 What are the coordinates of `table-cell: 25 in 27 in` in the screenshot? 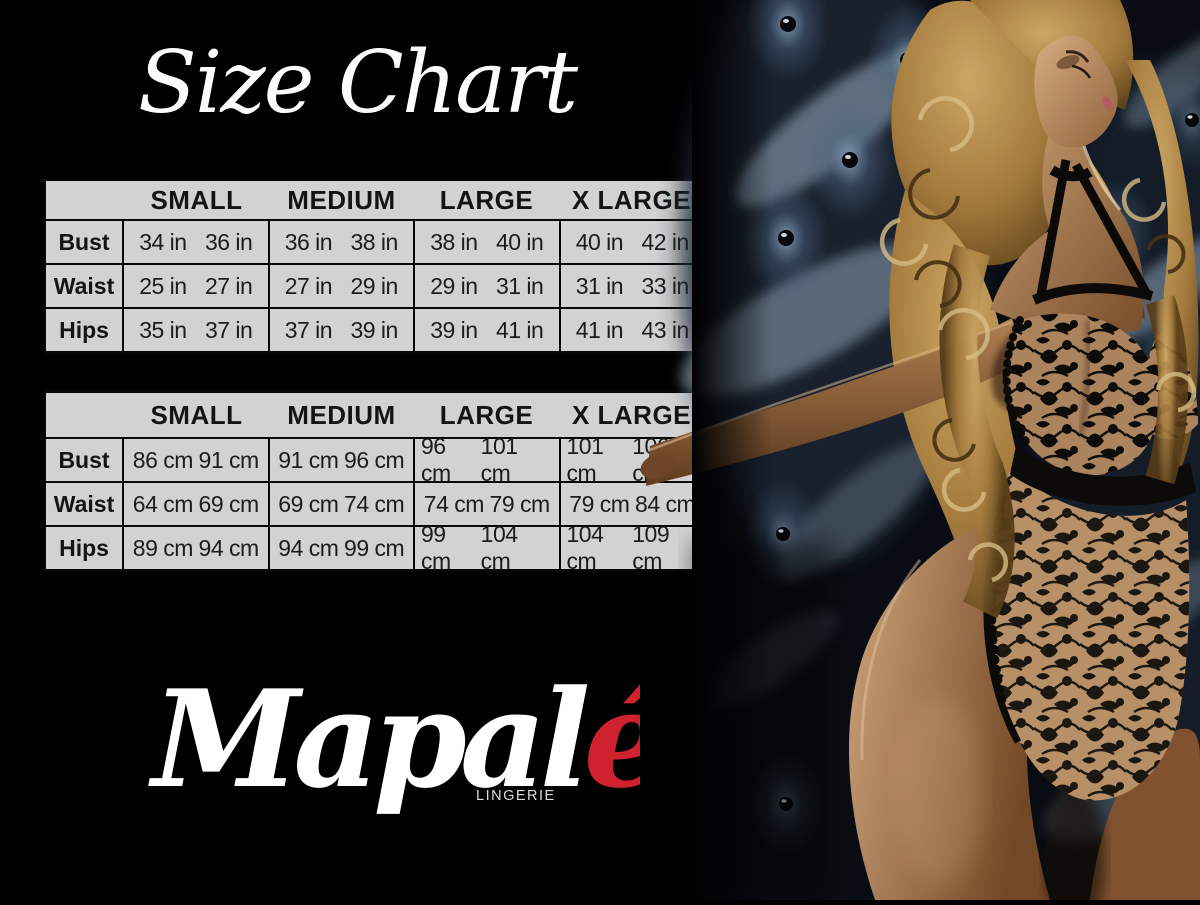 It's located at (196, 286).